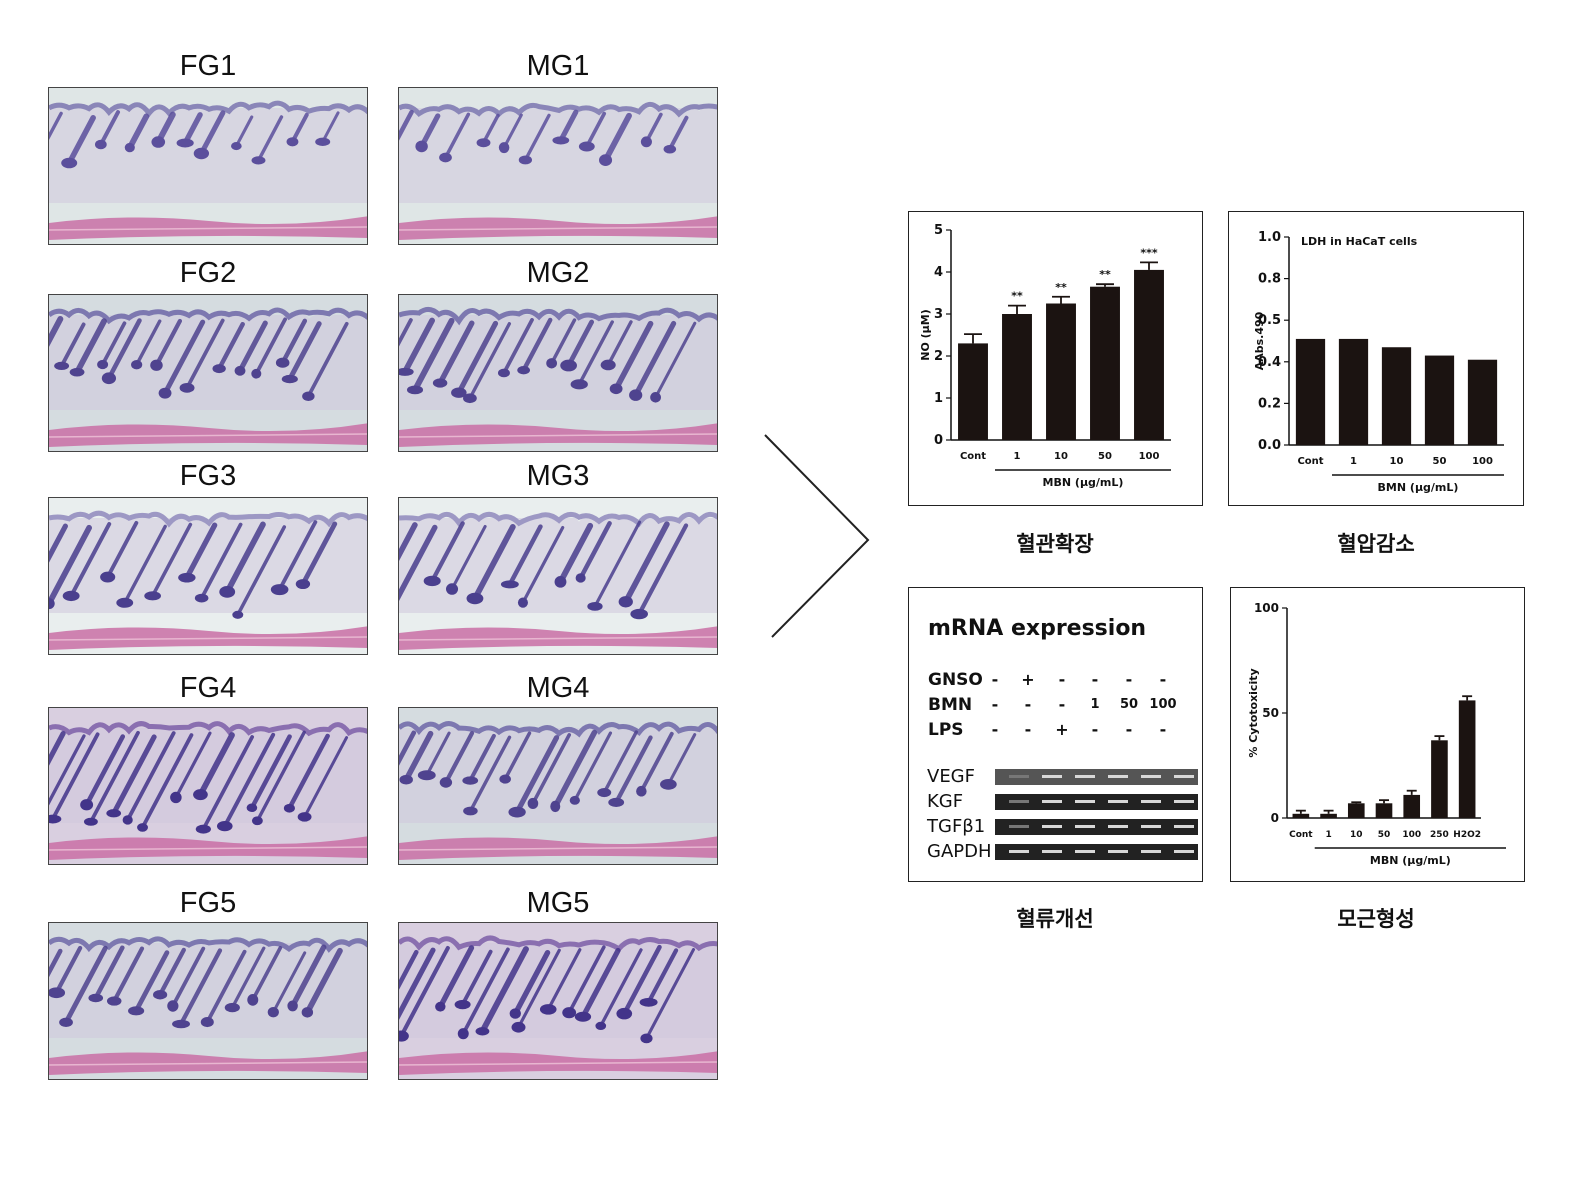  I want to click on x-tick-label: 10, so click(1356, 835).